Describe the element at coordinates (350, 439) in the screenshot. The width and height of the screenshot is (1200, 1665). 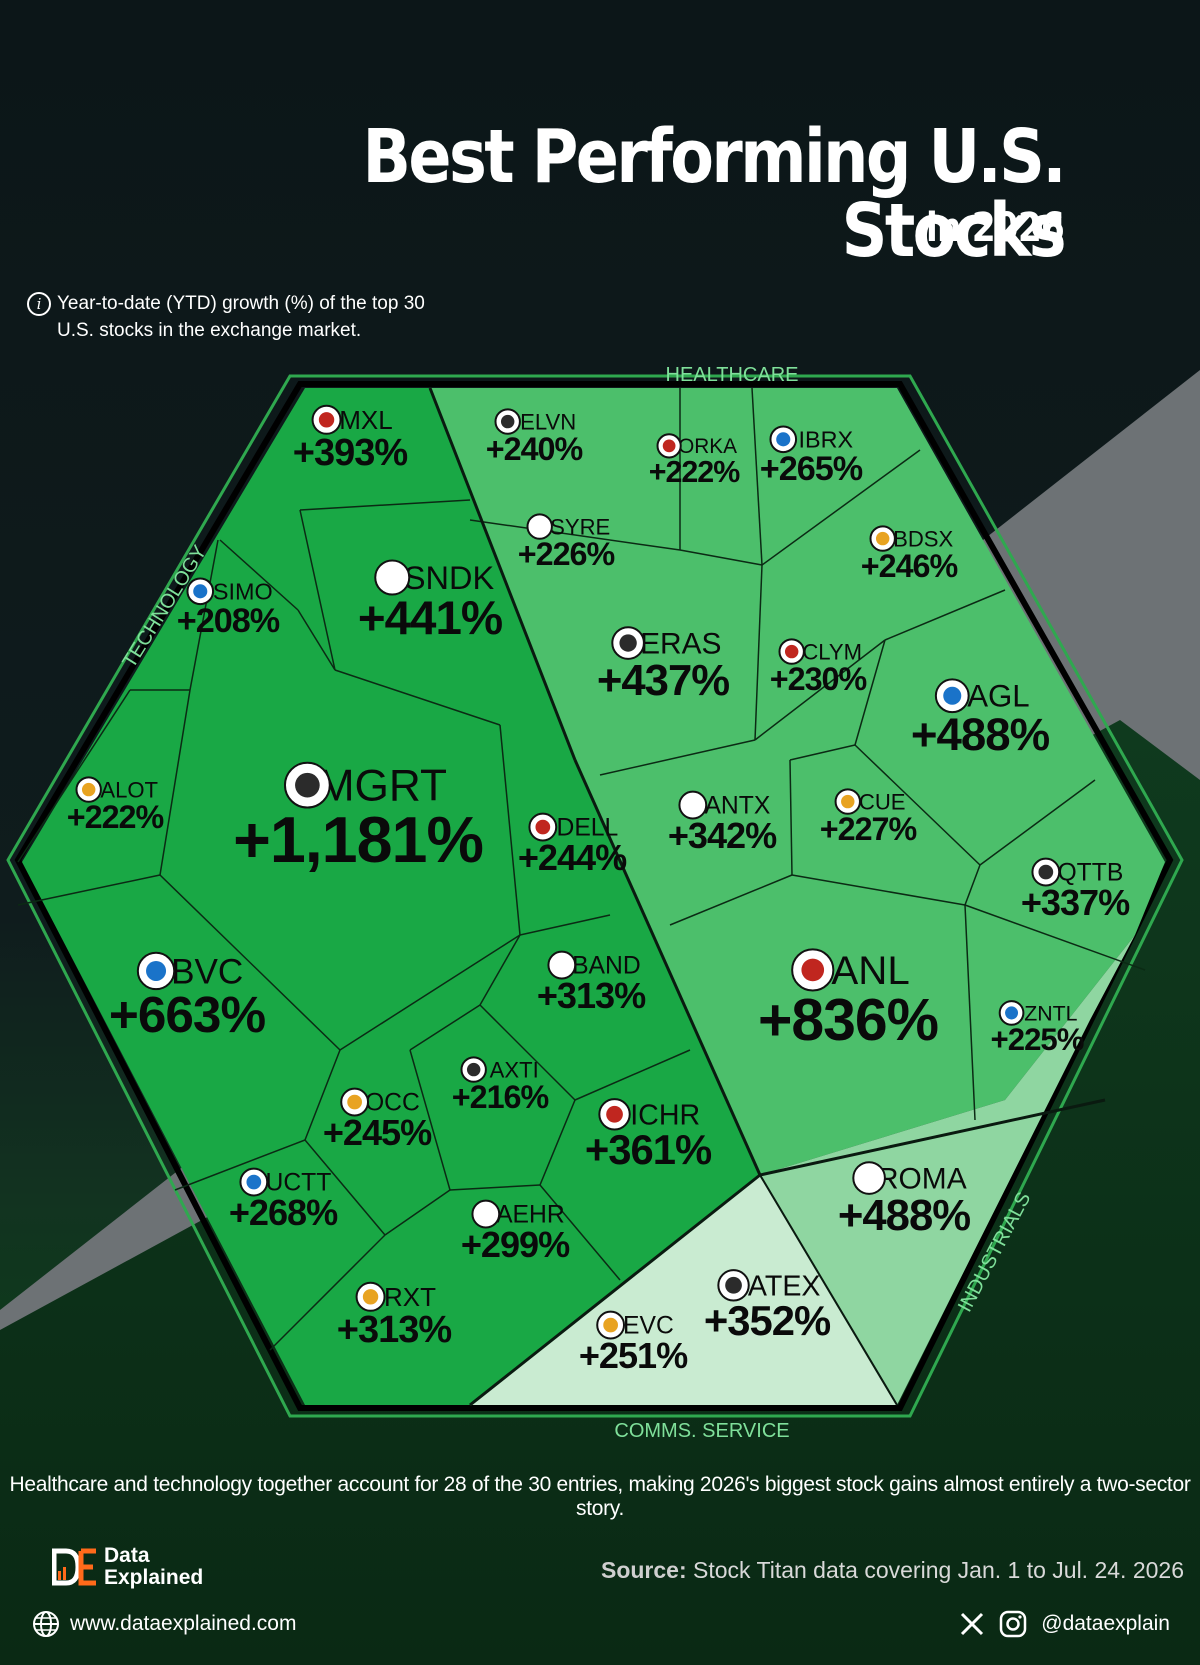
I see `stock-cell-mxl: MXL+393%` at that location.